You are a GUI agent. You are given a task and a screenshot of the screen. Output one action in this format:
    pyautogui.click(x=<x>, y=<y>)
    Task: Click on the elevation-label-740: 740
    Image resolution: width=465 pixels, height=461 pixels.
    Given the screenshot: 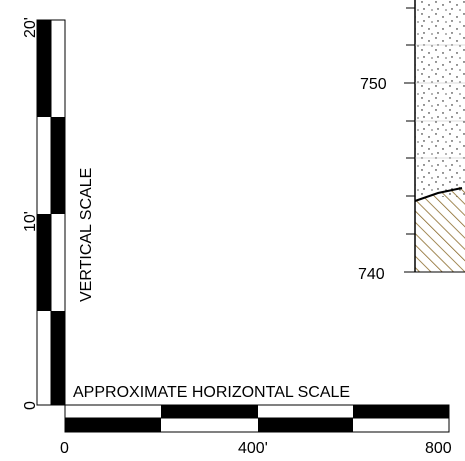 What is the action you would take?
    pyautogui.click(x=371, y=274)
    